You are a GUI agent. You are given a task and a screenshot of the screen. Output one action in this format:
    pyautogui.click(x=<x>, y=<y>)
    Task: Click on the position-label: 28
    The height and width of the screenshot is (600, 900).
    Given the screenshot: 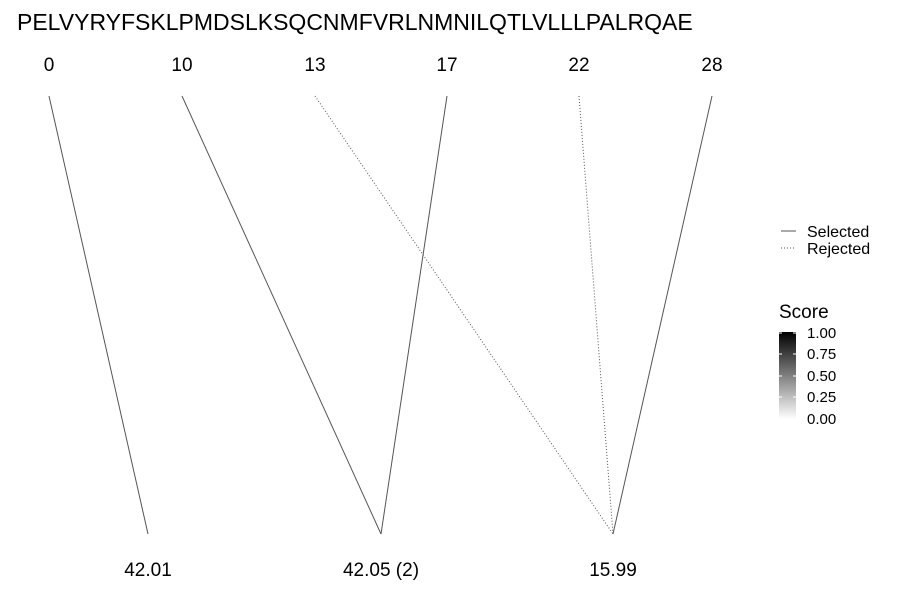 What is the action you would take?
    pyautogui.click(x=711, y=65)
    